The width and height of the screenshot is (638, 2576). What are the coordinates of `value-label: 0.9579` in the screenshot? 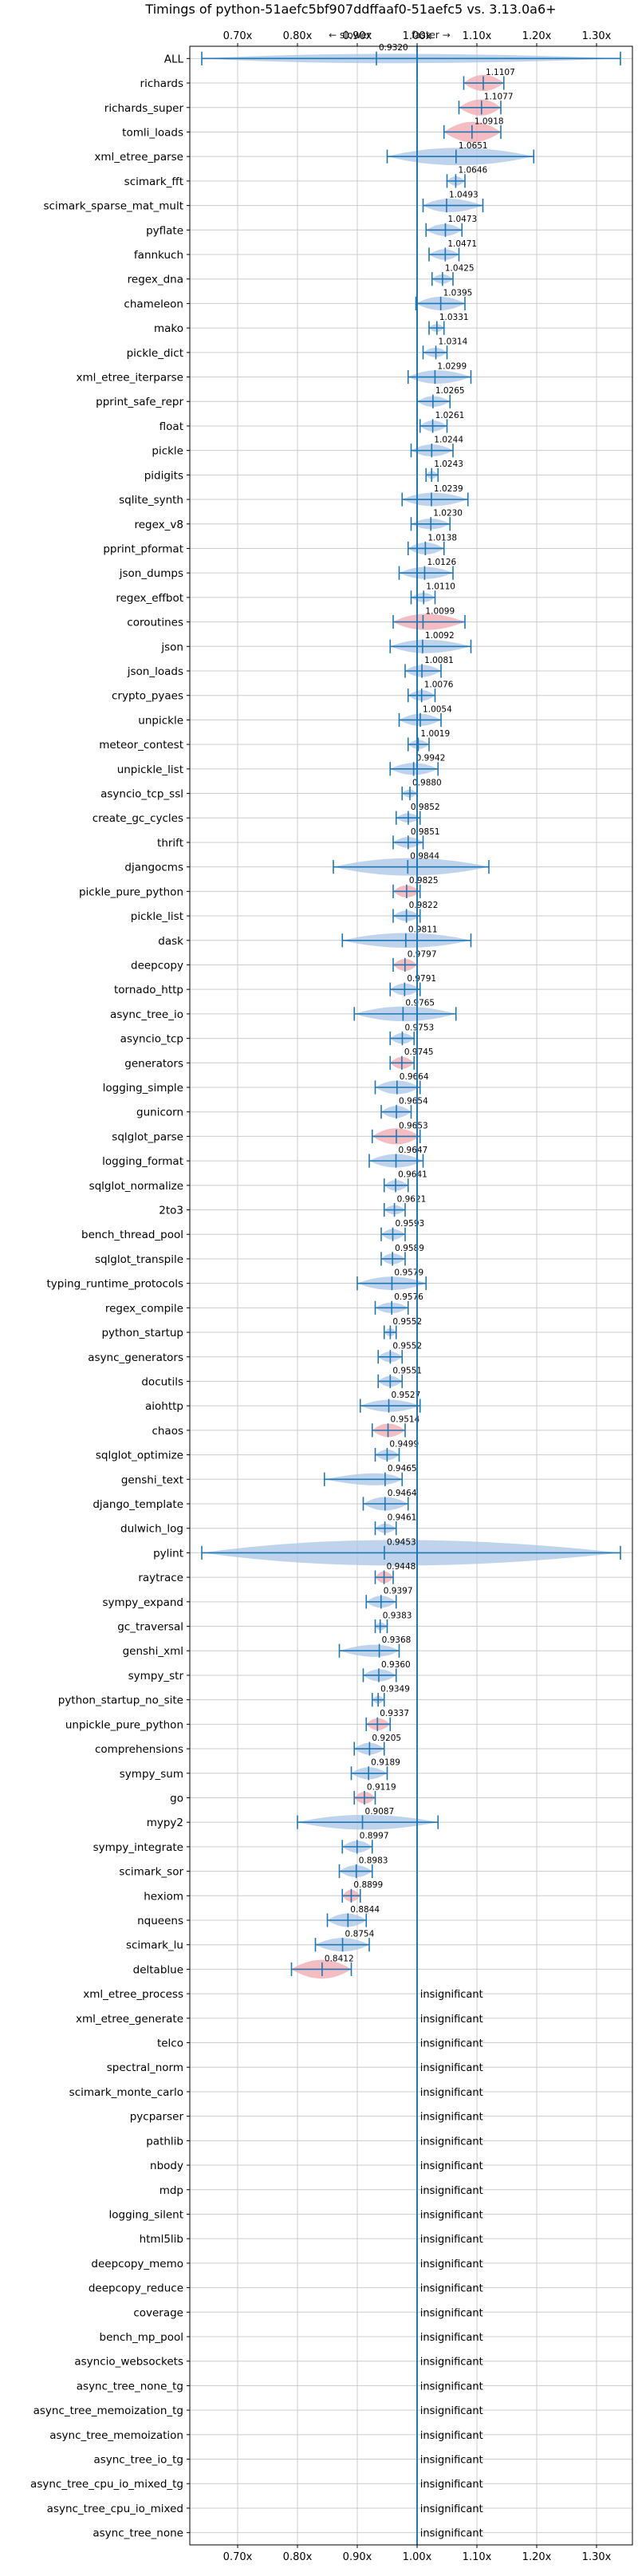 It's located at (409, 1273).